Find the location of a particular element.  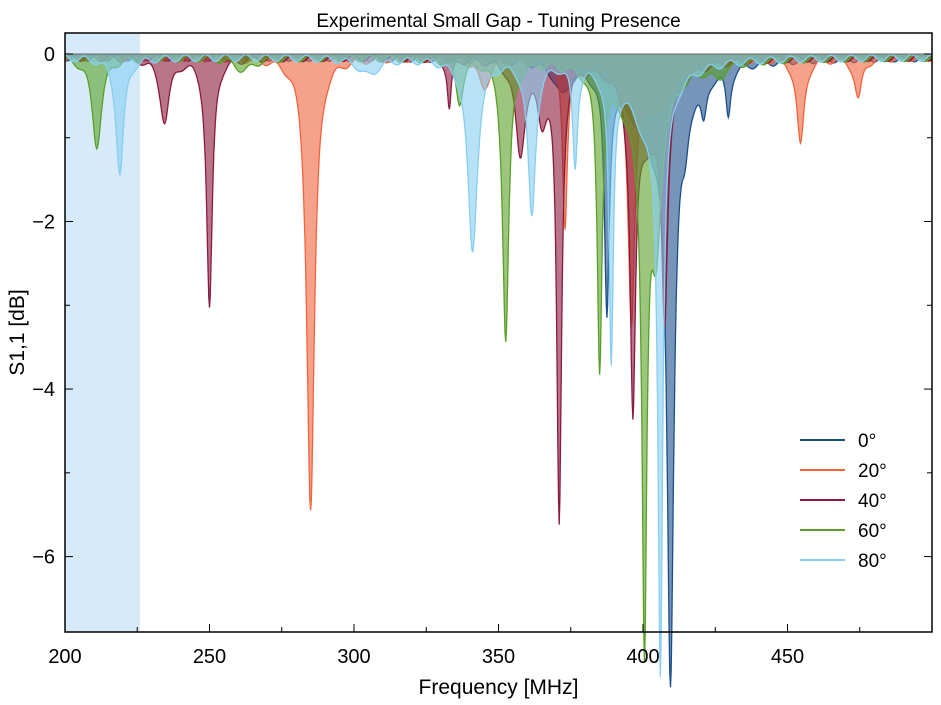

legend-label-2: 40° is located at coordinates (872, 501).